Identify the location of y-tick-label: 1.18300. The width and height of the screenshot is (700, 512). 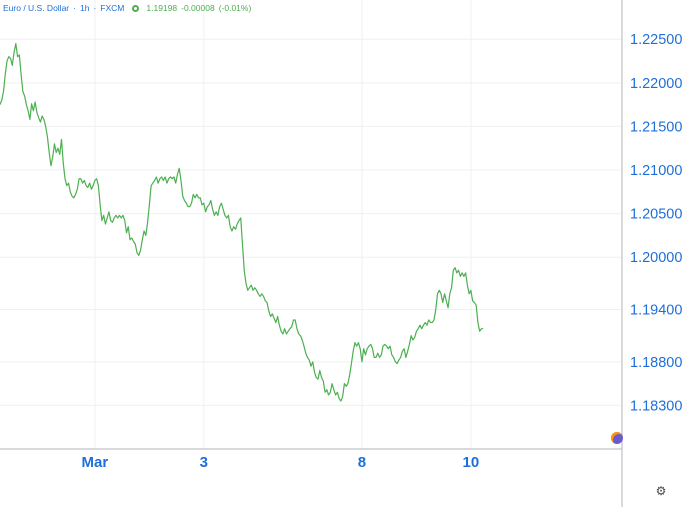
(656, 406).